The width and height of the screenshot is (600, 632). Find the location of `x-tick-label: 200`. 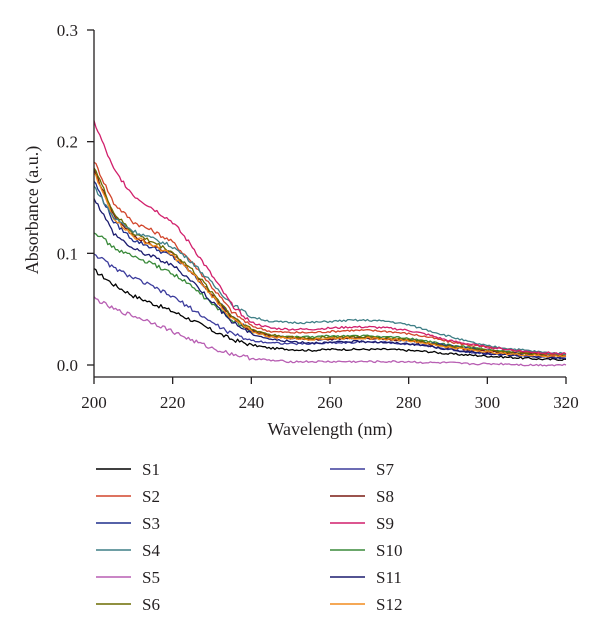

x-tick-label: 200 is located at coordinates (94, 402).